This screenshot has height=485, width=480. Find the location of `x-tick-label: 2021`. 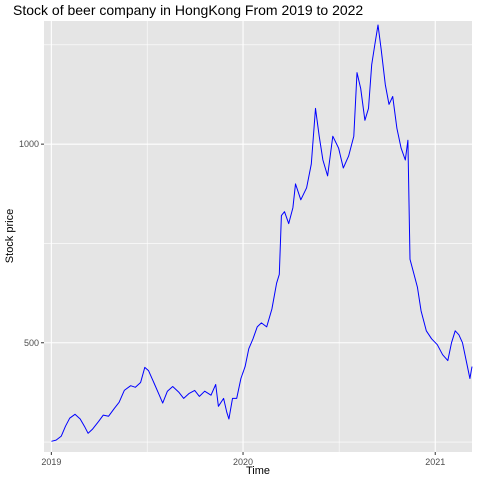

x-tick-label: 2021 is located at coordinates (435, 462).